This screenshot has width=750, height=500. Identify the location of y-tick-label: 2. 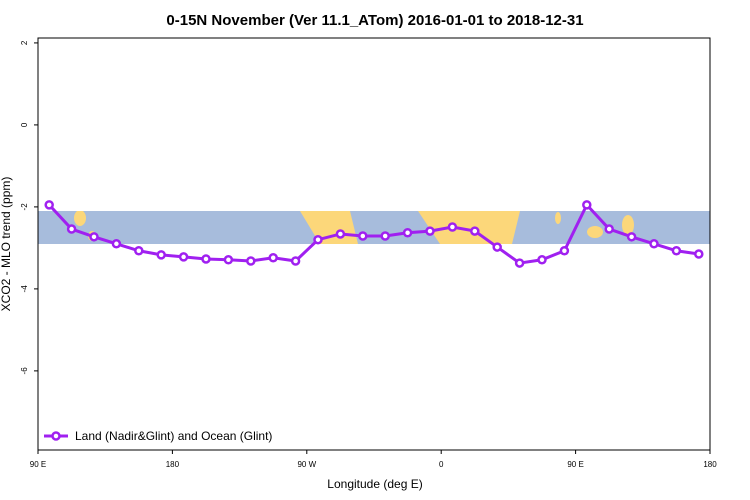
(24, 42).